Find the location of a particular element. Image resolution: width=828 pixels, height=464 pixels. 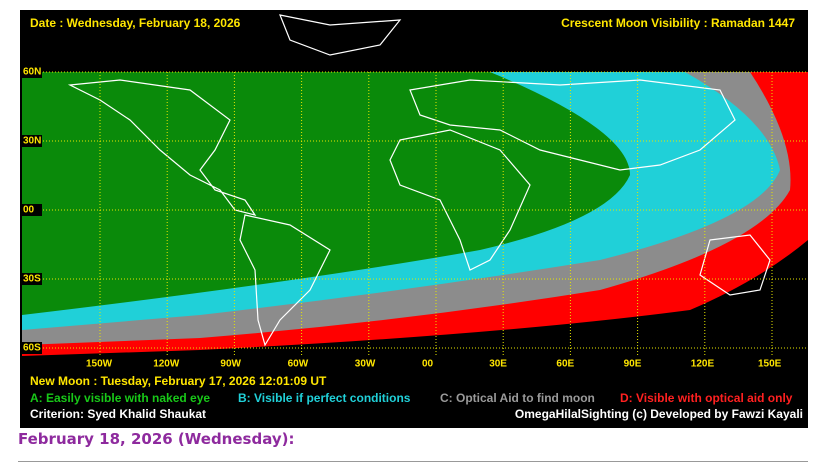

date: Date : Wednesday, February 18, 2026 is located at coordinates (135, 23).